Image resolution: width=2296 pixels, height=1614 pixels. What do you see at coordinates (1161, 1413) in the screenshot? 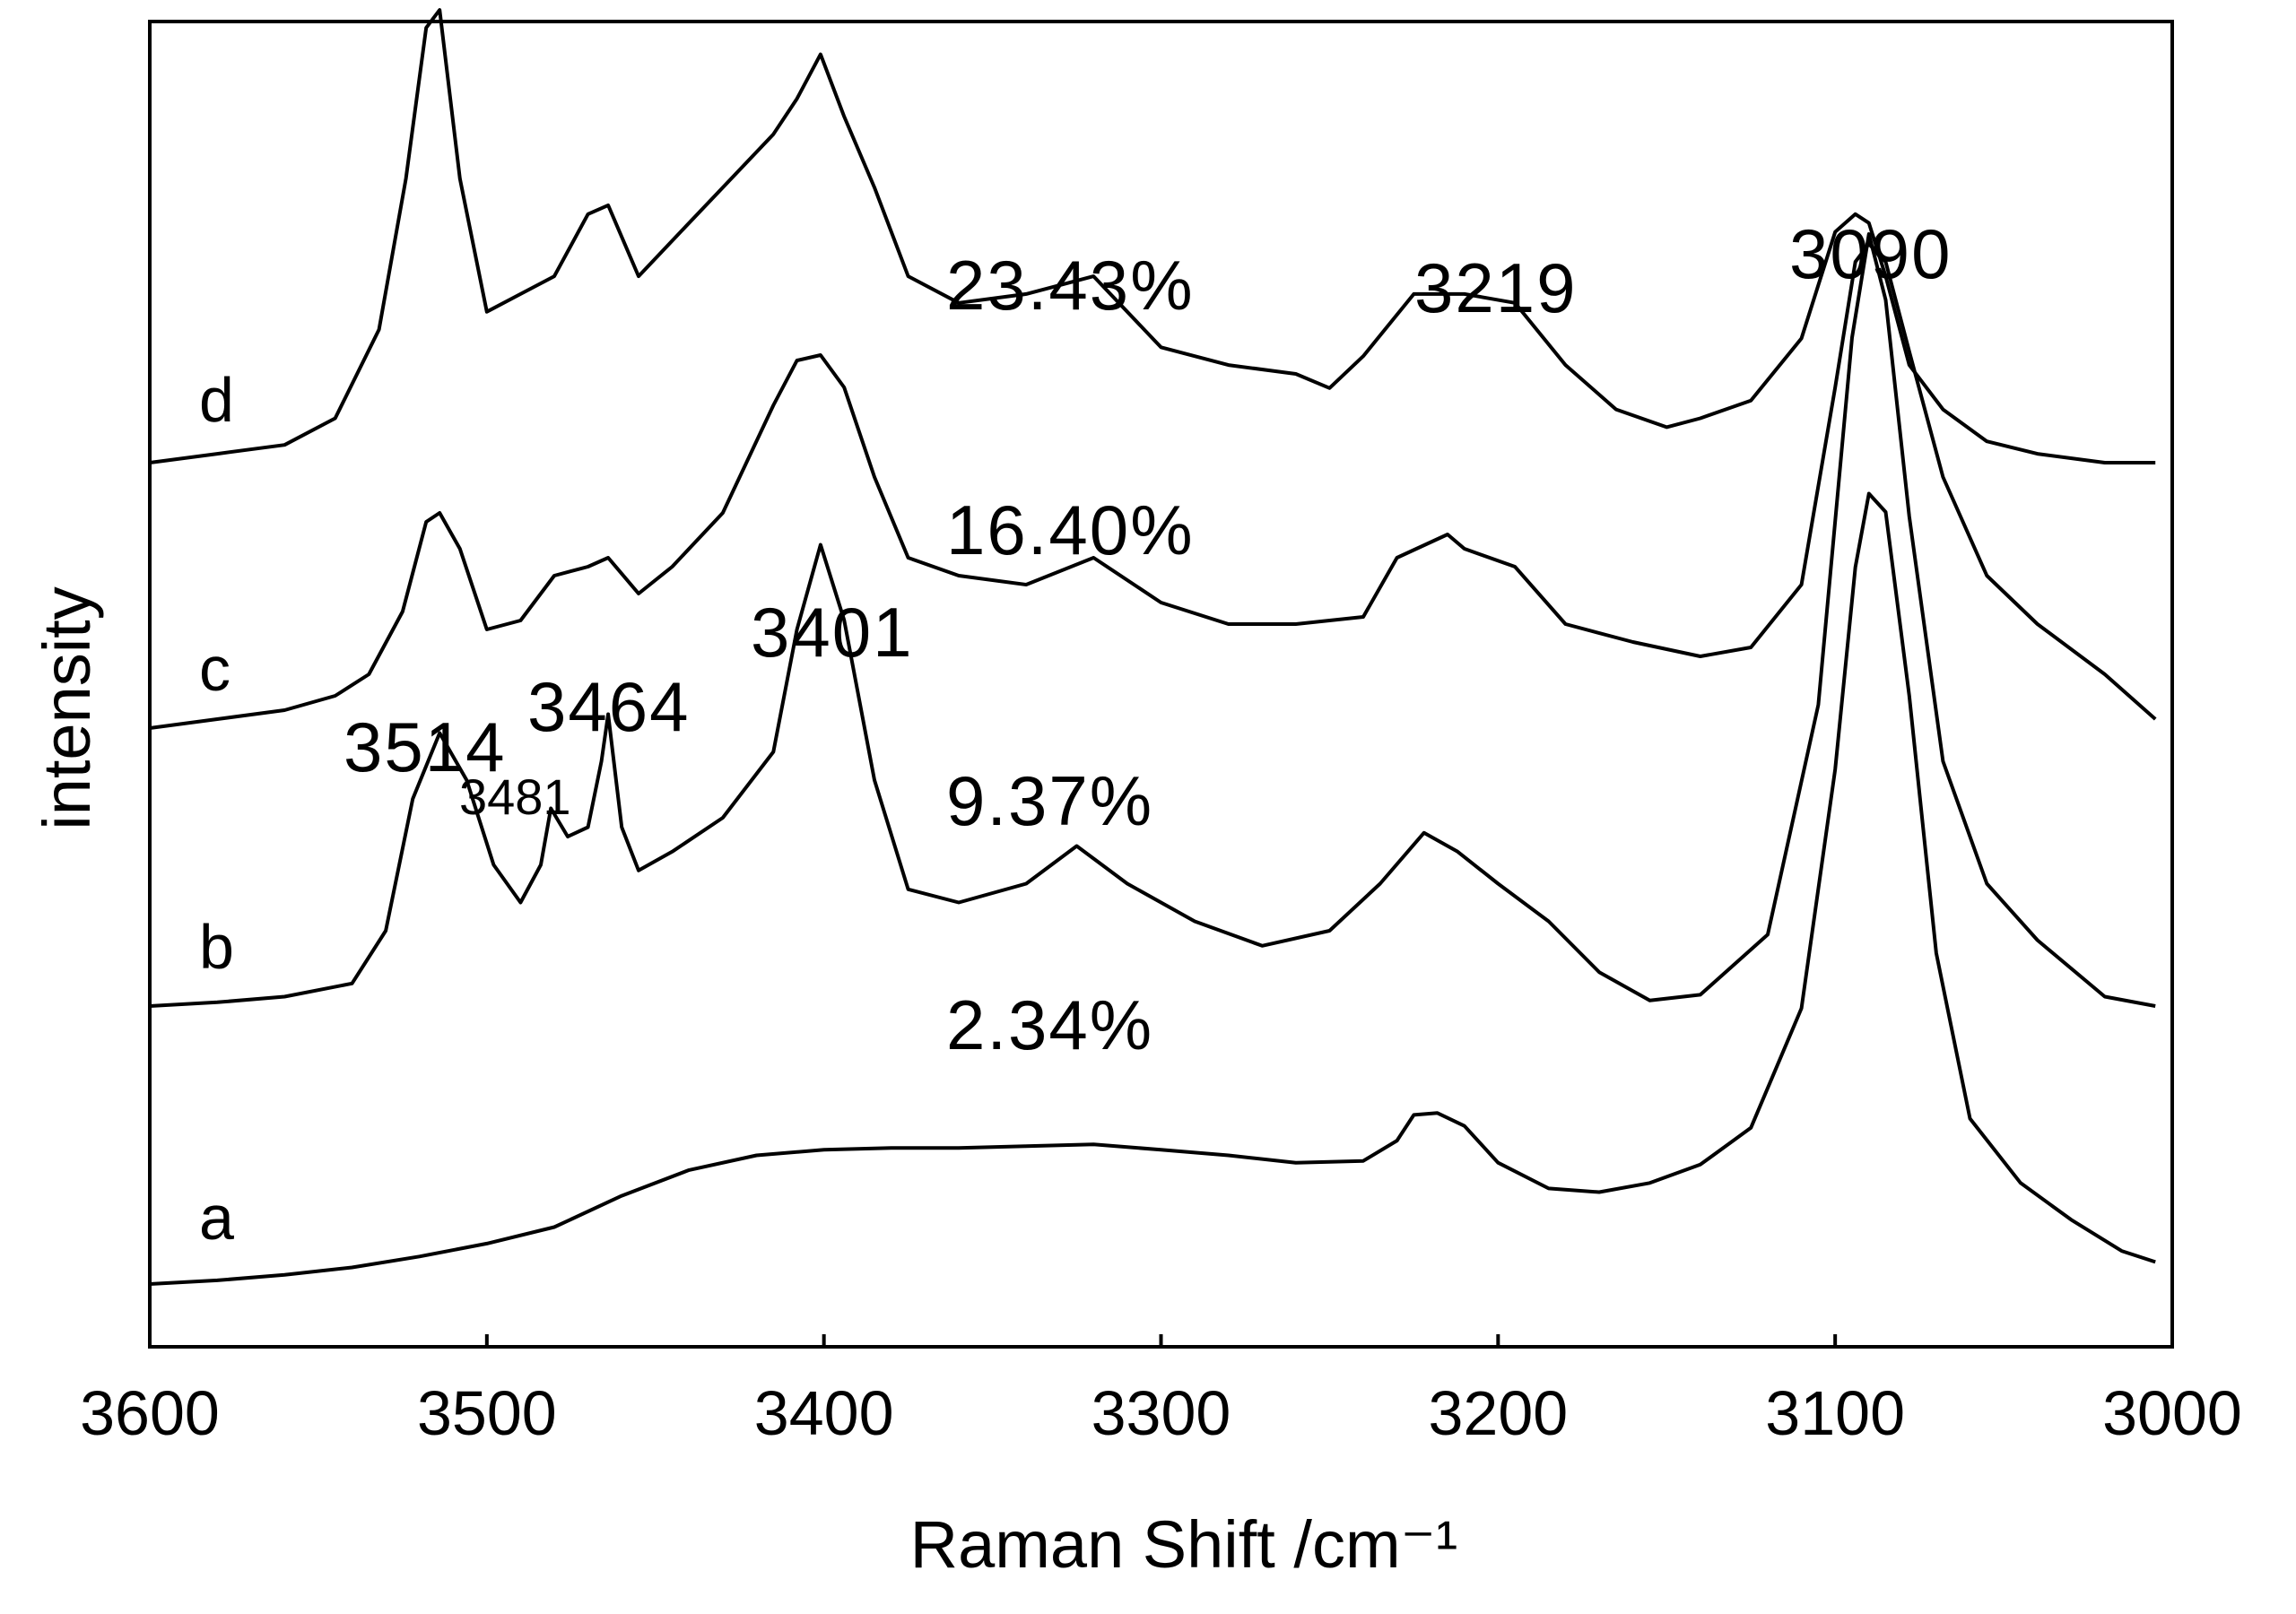
I see `x-tick-label-3300: 3300` at bounding box center [1161, 1413].